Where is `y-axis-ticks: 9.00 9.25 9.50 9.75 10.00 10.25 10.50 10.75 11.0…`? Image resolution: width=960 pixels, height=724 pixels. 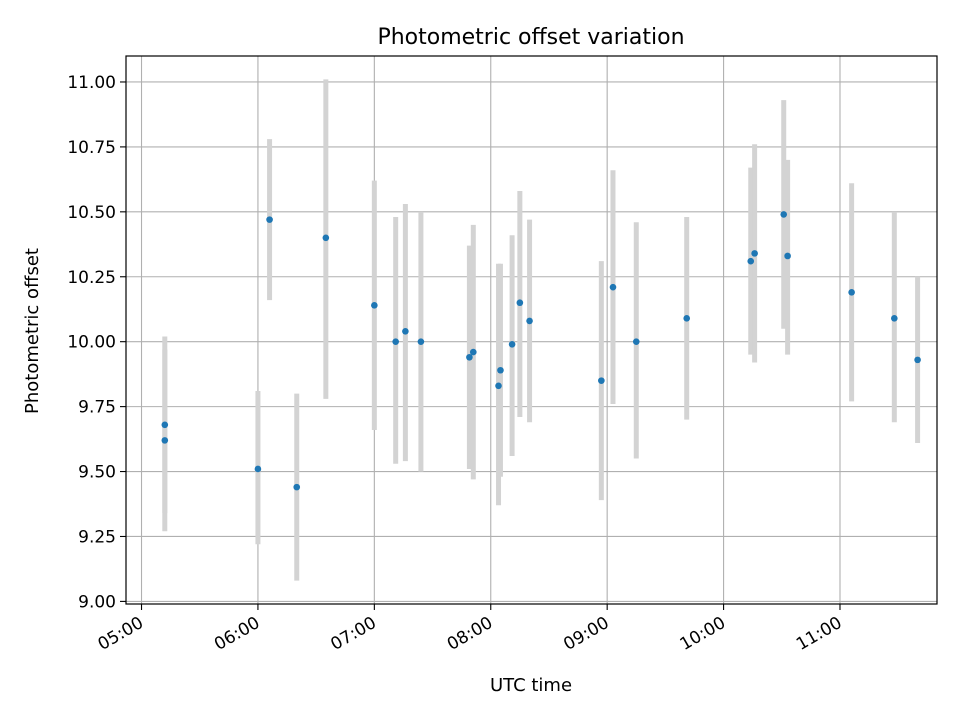 y-axis-ticks: 9.00 9.25 9.50 9.75 10.00 10.25 10.50 10.75 11.0… is located at coordinates (96, 342).